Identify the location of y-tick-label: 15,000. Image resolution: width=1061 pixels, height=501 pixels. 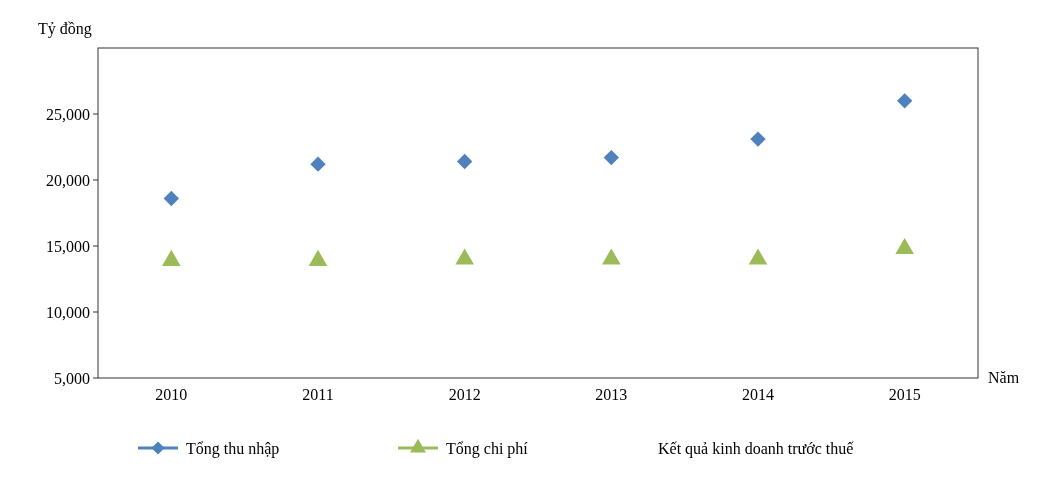
(68, 246).